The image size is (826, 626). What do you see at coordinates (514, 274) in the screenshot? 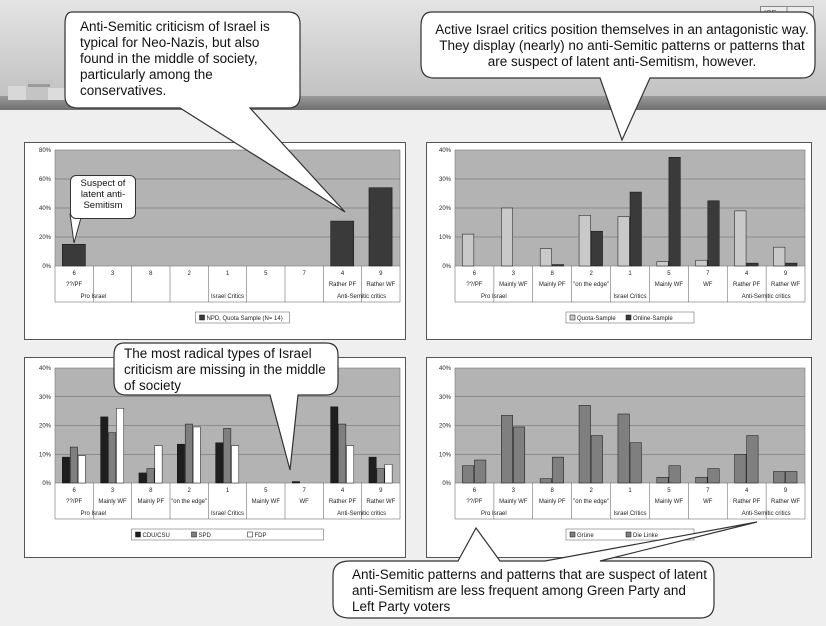
I see `chart-2-category-label: 3` at bounding box center [514, 274].